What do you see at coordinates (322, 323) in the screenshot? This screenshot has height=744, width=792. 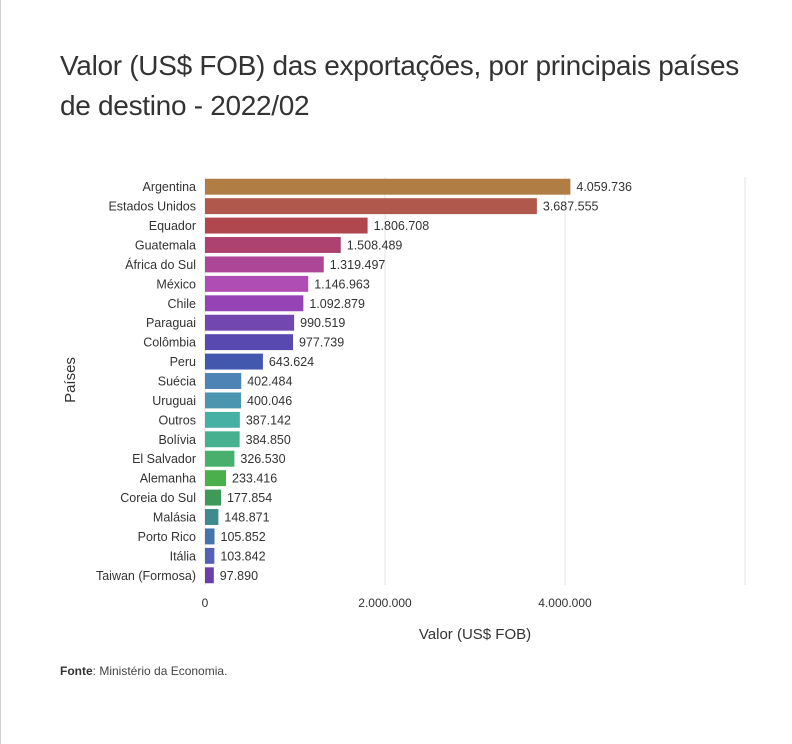 I see `value-label: 990.519` at bounding box center [322, 323].